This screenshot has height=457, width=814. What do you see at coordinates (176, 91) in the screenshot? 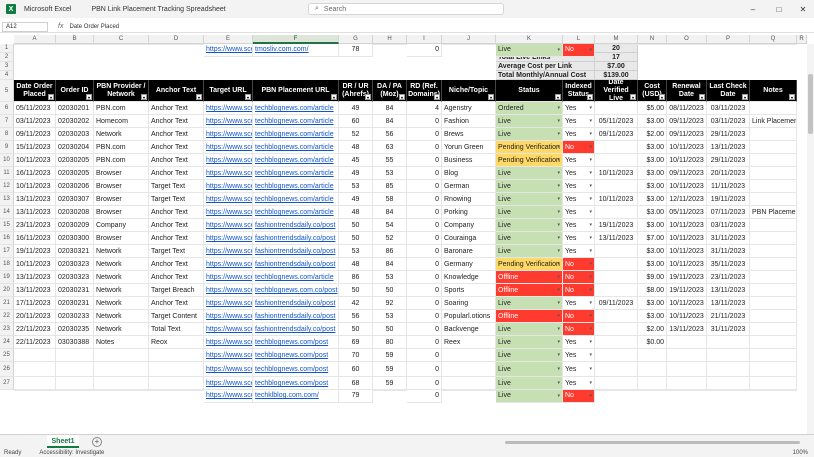
I see `column-title: Anchor Text ▾` at bounding box center [176, 91].